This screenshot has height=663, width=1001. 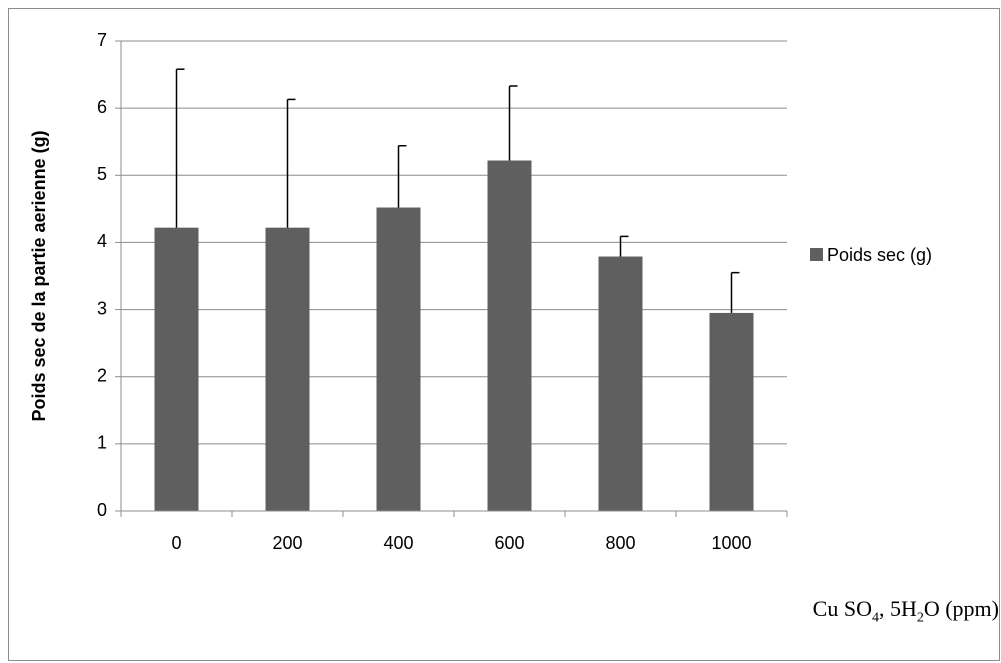 I want to click on y-tick-label: 6, so click(x=102, y=107).